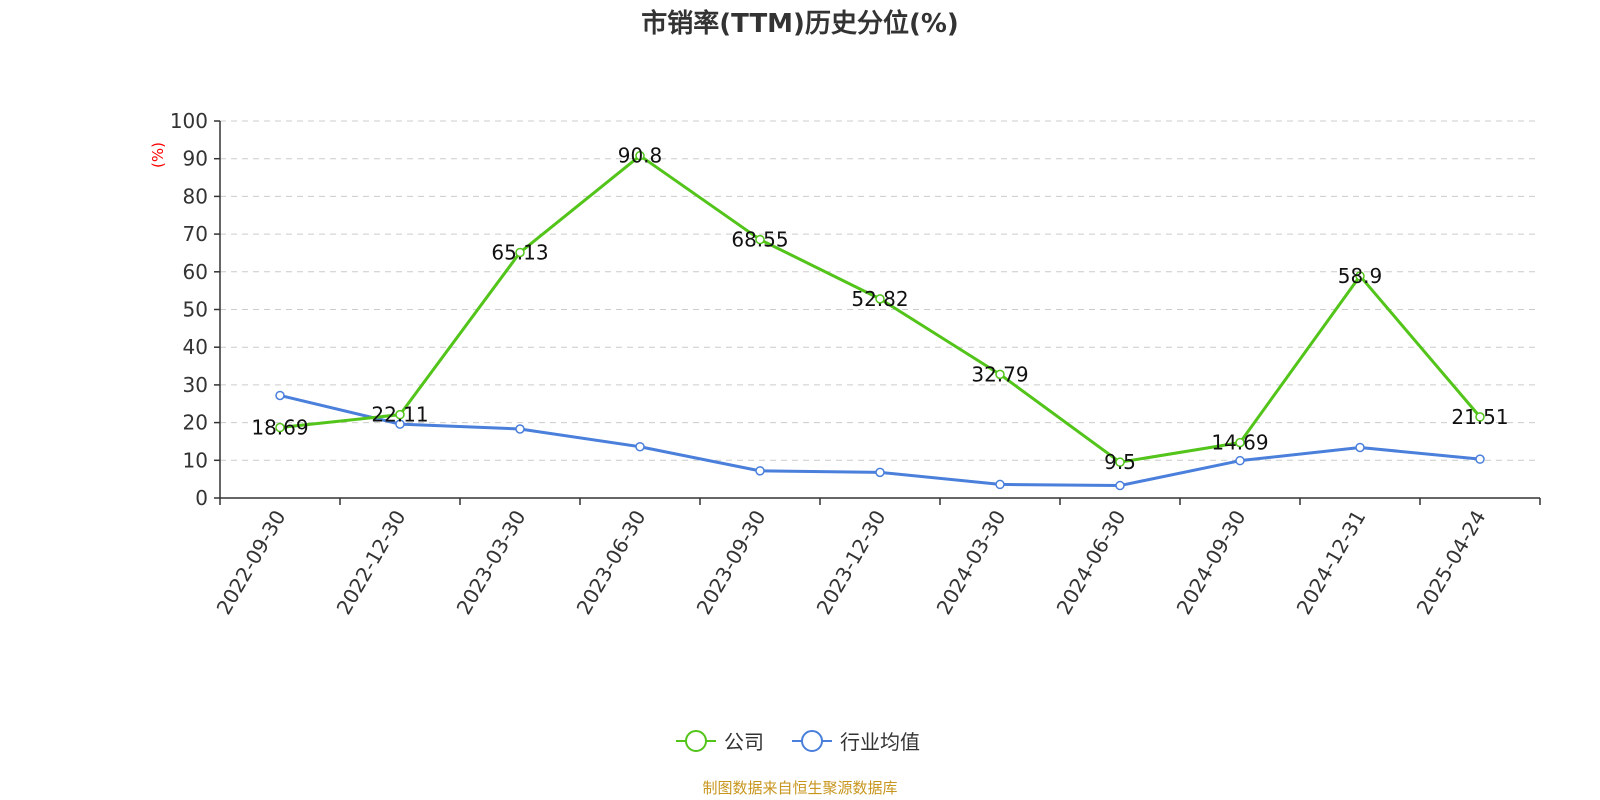 This screenshot has height=800, width=1600. What do you see at coordinates (720, 742) in the screenshot?
I see `legend-item: 公司` at bounding box center [720, 742].